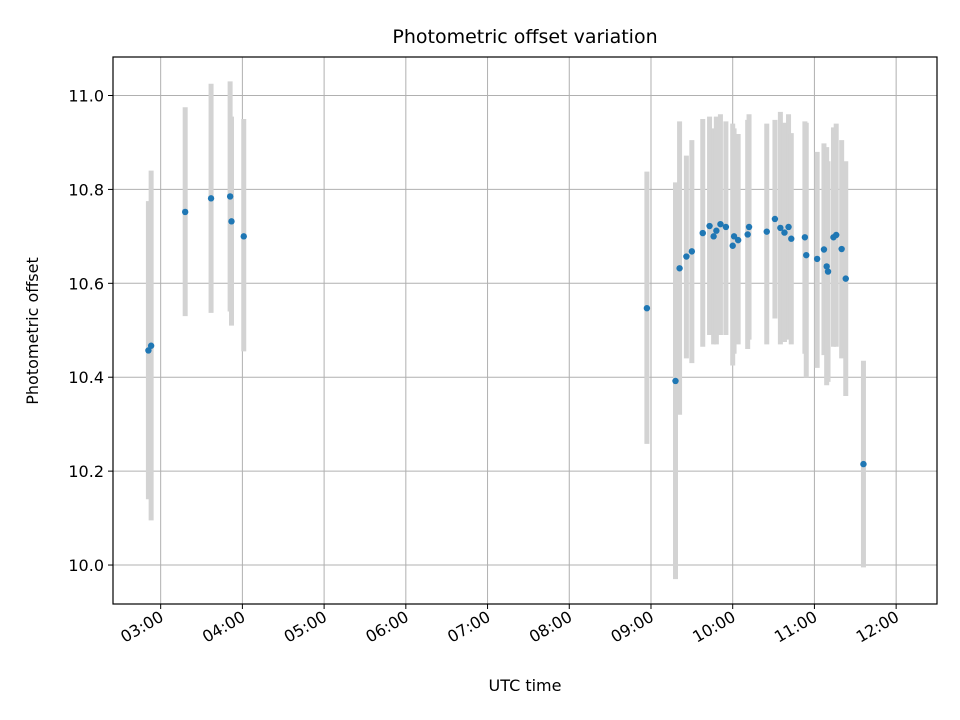 The height and width of the screenshot is (720, 960). I want to click on chart-title: Photometric offset variation, so click(524, 37).